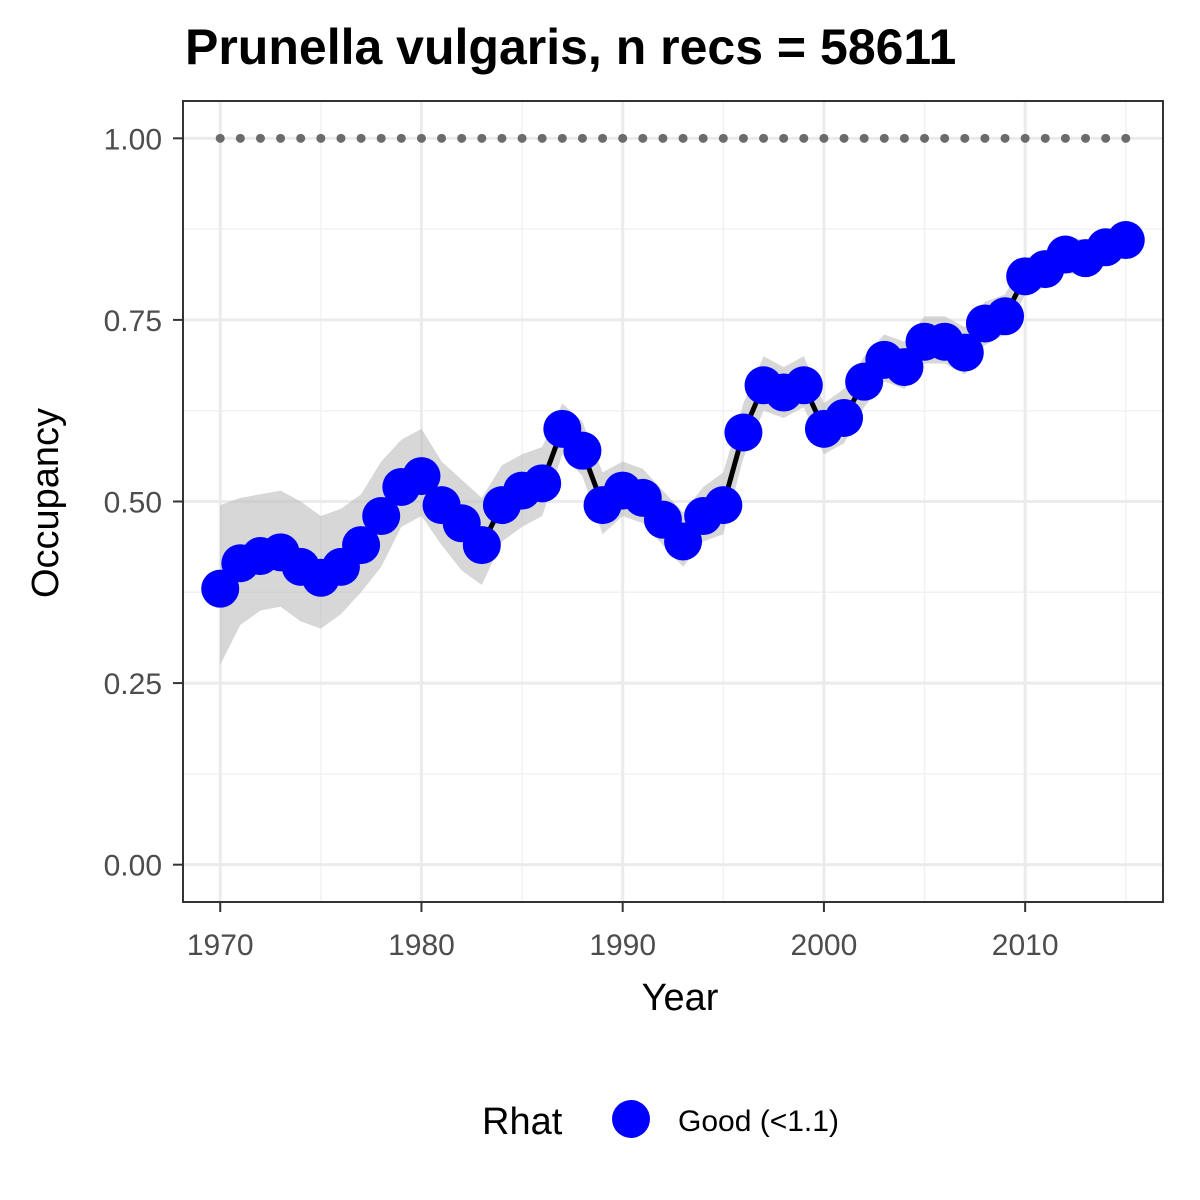 This screenshot has height=1200, width=1200. I want to click on legend: Rhat Good (<1.1), so click(660, 1121).